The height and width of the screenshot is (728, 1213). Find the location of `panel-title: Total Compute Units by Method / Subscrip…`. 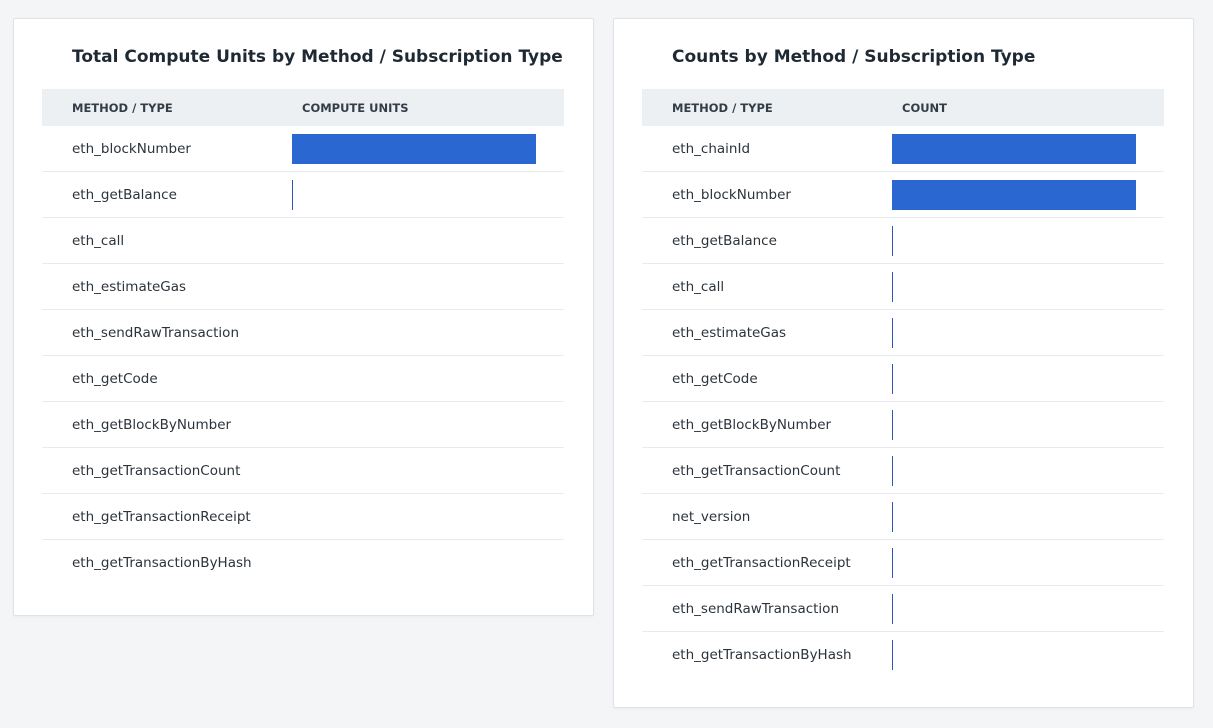

panel-title: Total Compute Units by Method / Subscrip… is located at coordinates (317, 57).